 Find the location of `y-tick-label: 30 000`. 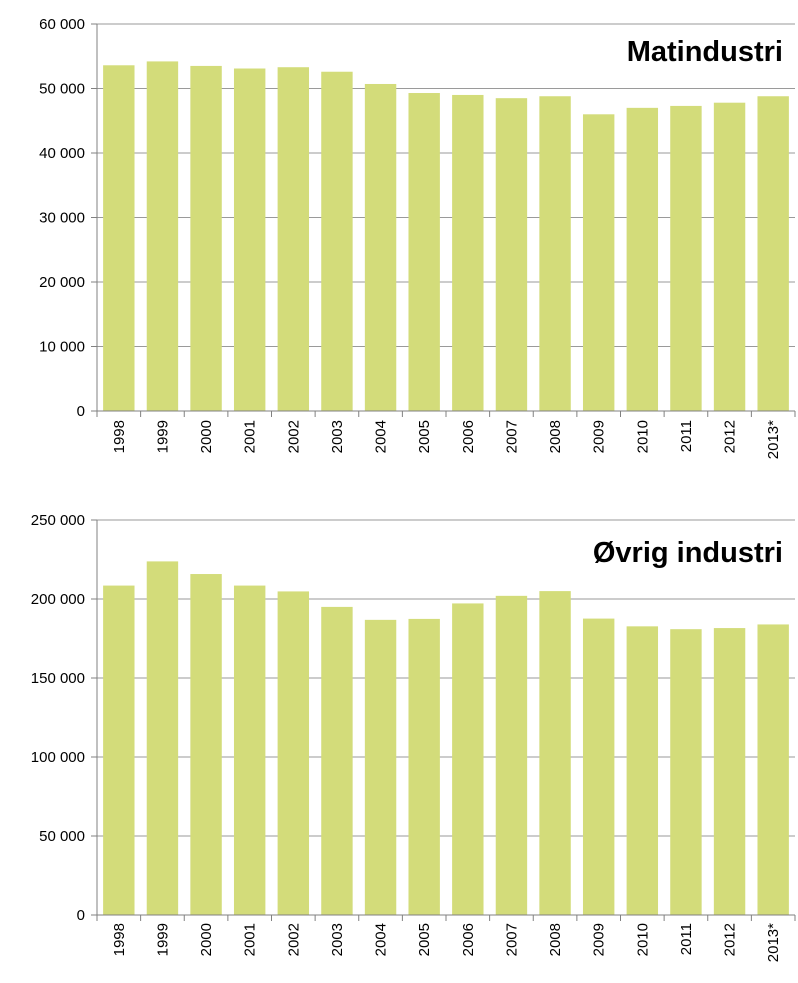

y-tick-label: 30 000 is located at coordinates (62, 218).